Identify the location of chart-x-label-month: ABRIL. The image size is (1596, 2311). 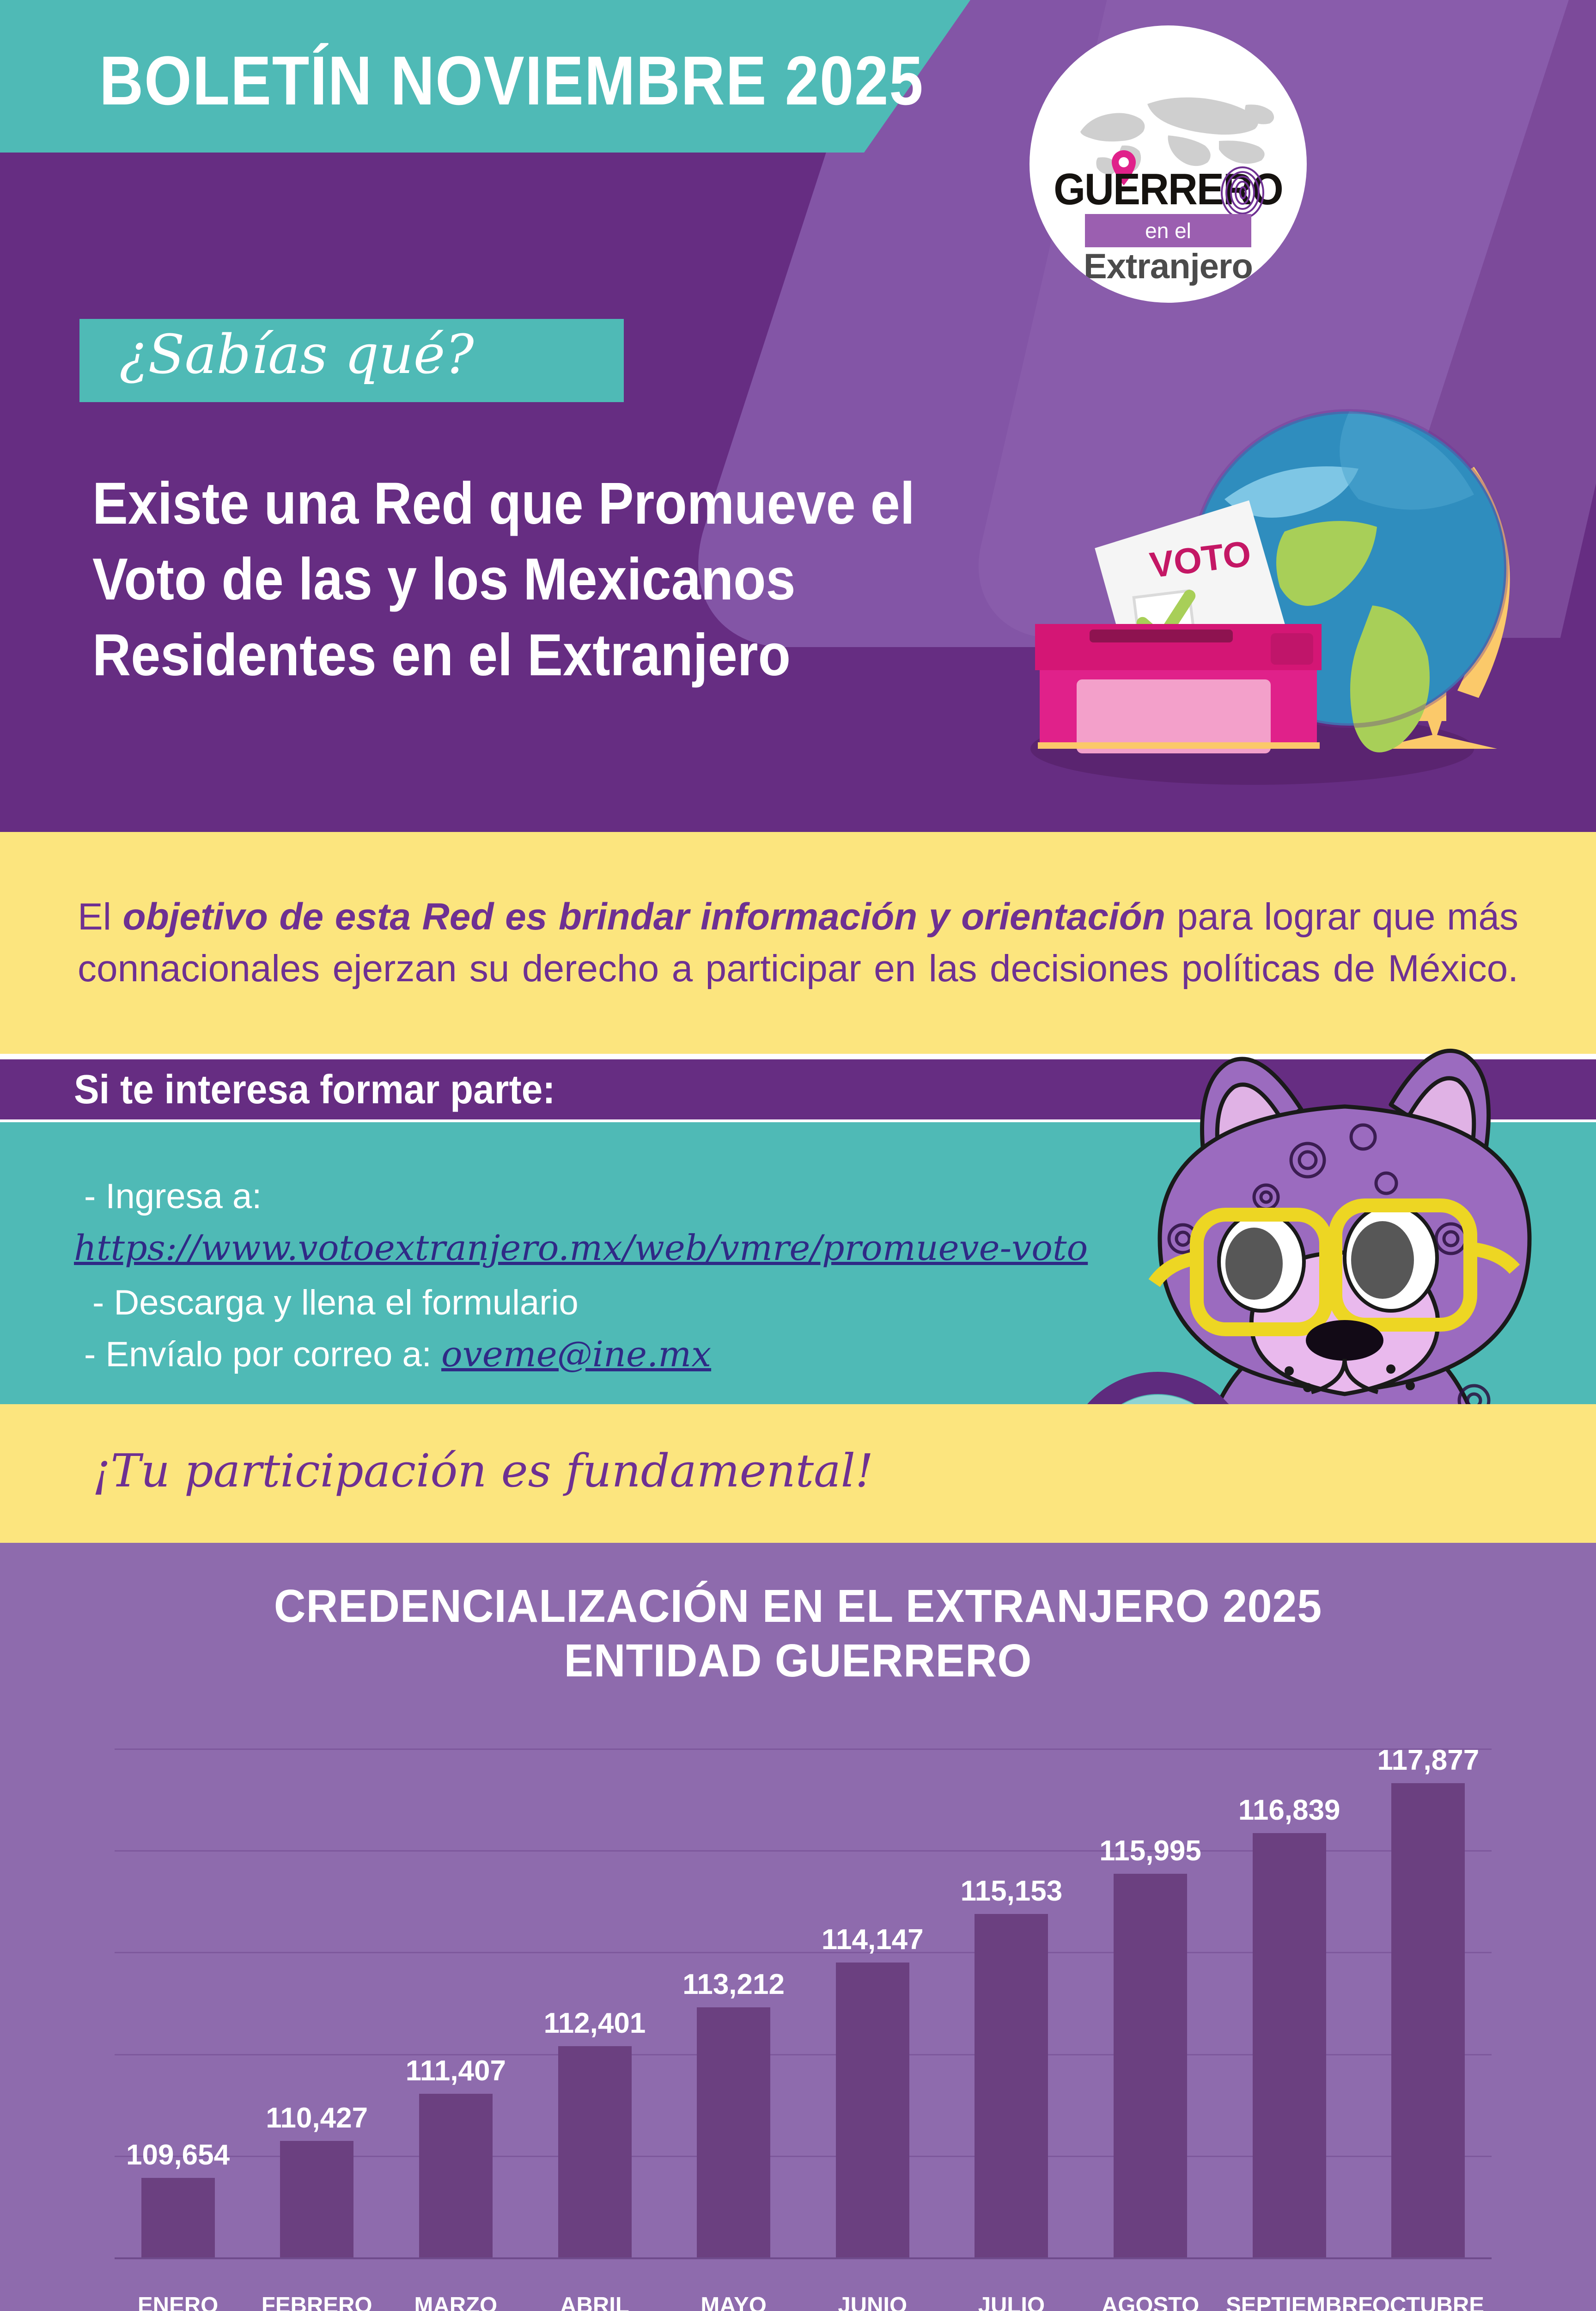
(594, 2302).